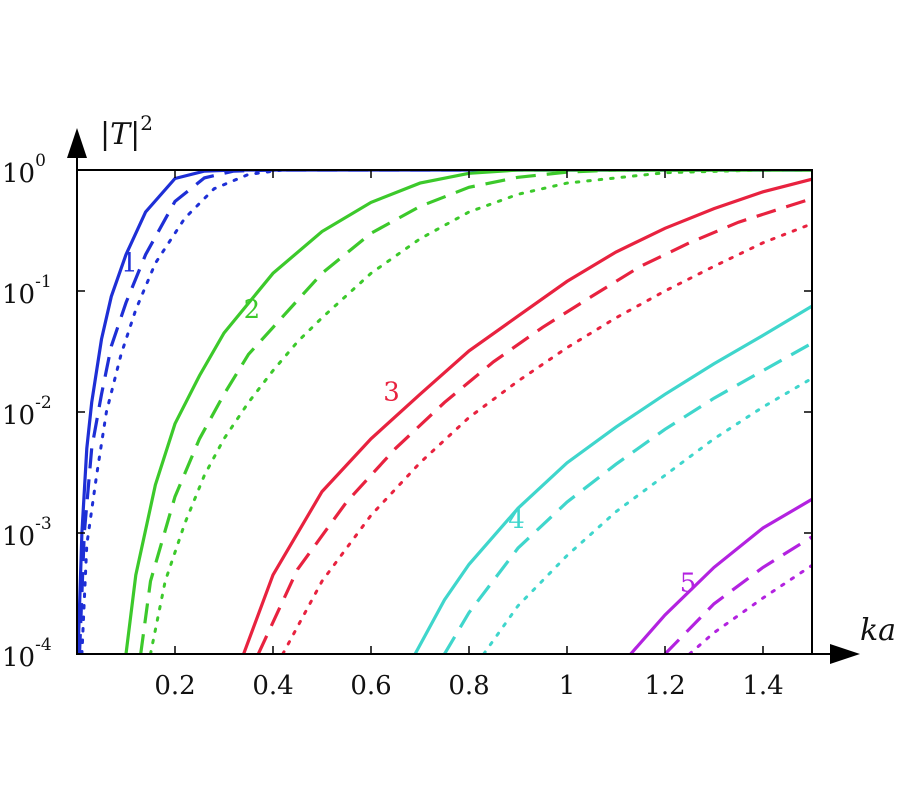 This screenshot has height=800, width=900. Describe the element at coordinates (27, 412) in the screenshot. I see `y-tick-label: 10⁻²` at that location.